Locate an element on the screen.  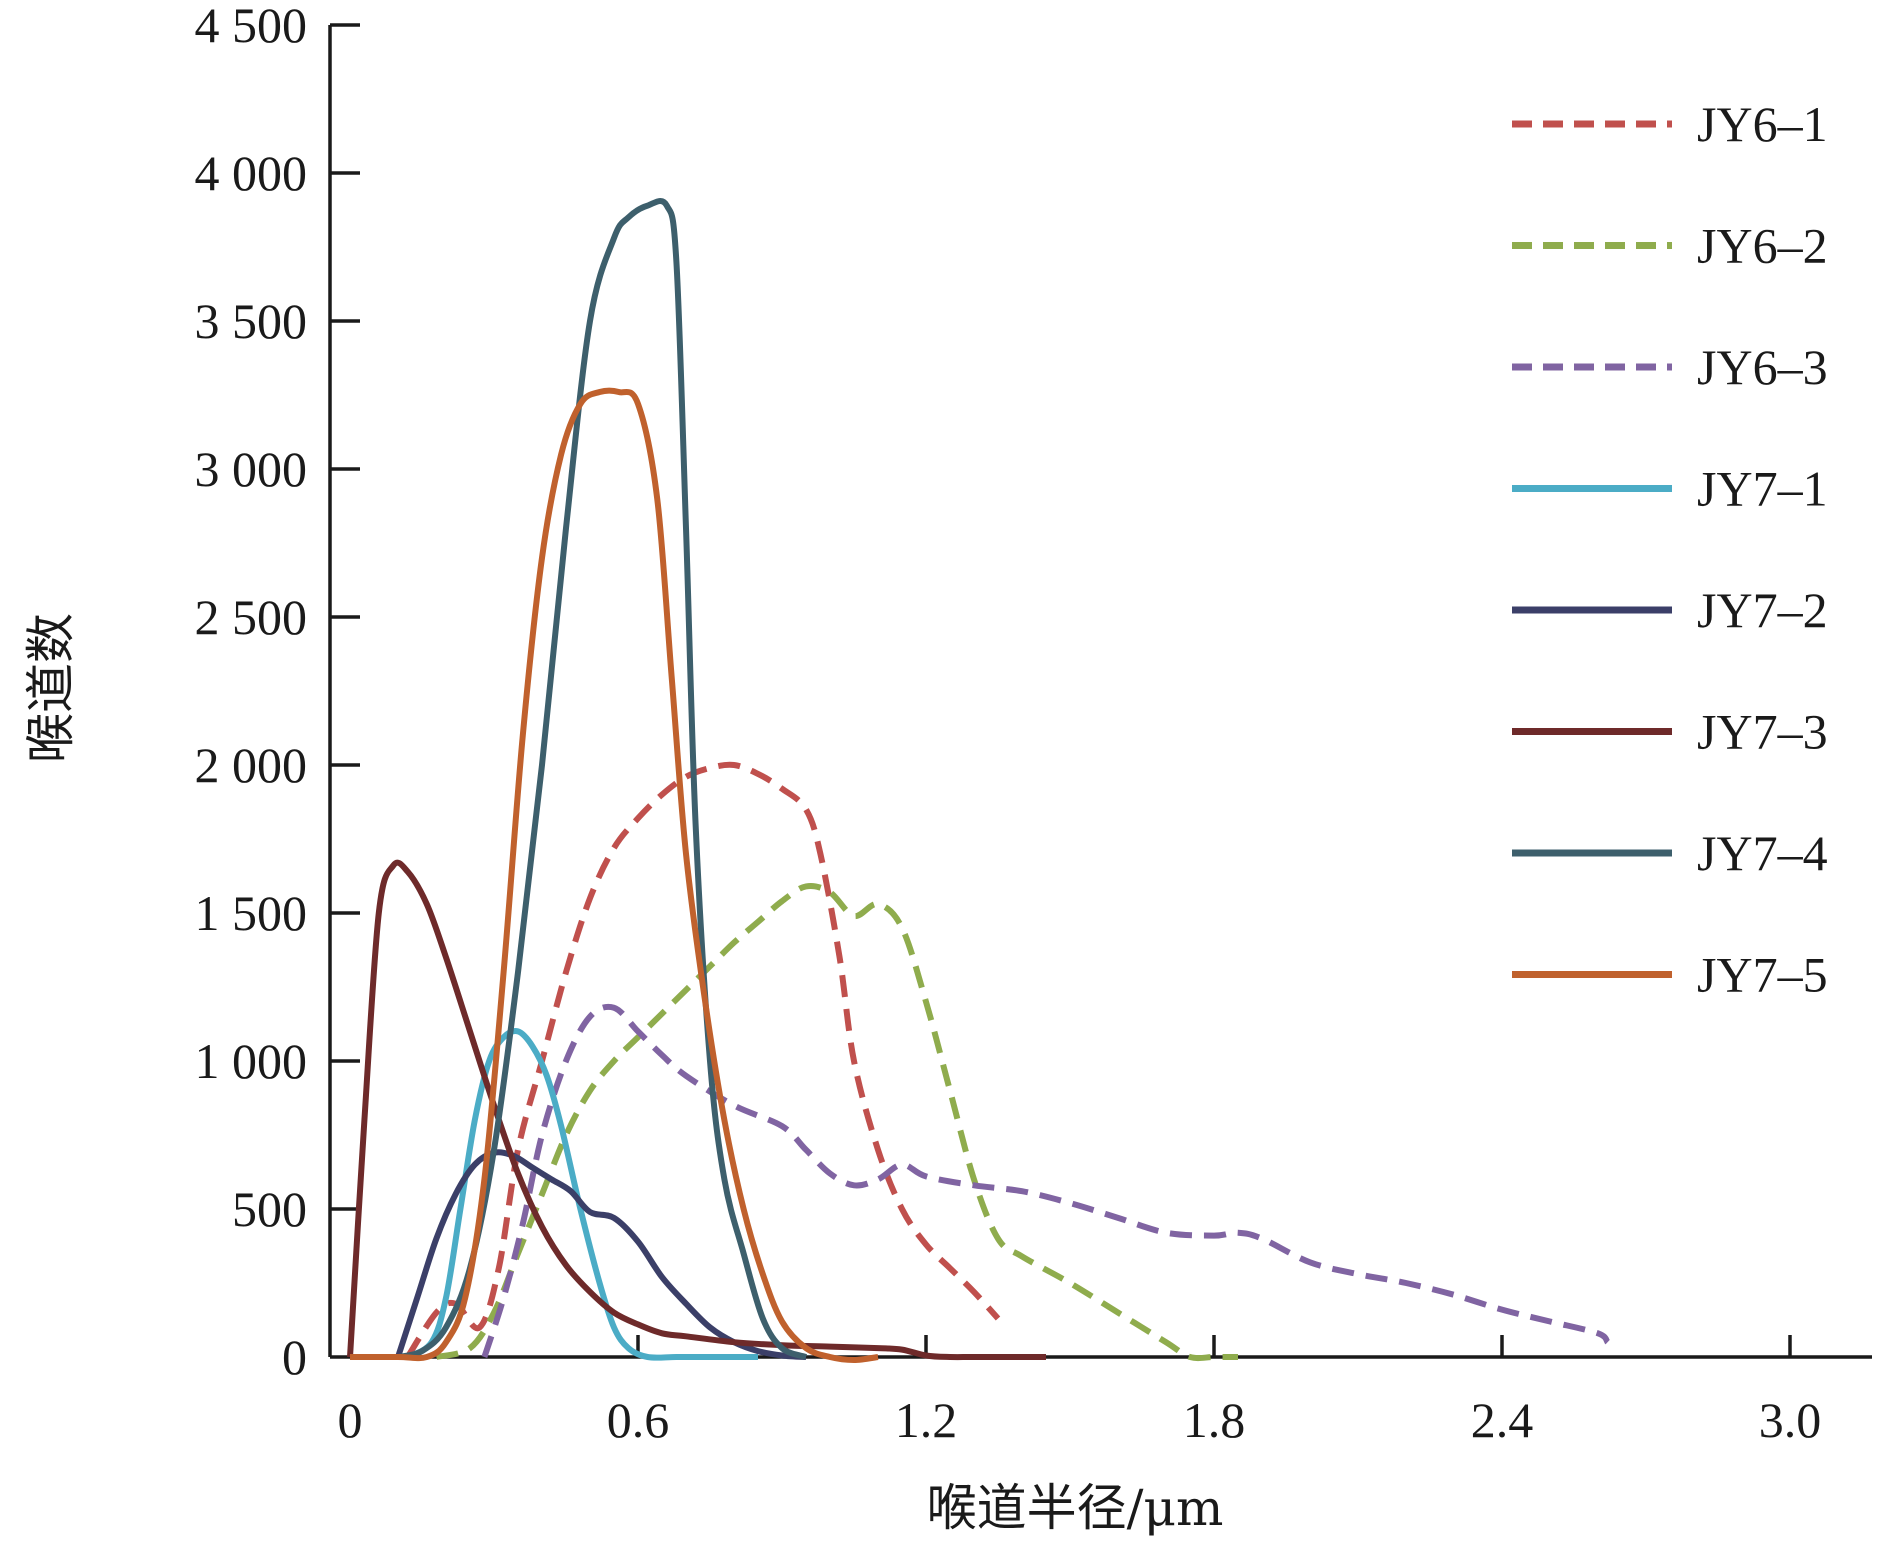
y-tick-label: 3 500 is located at coordinates (251, 321).